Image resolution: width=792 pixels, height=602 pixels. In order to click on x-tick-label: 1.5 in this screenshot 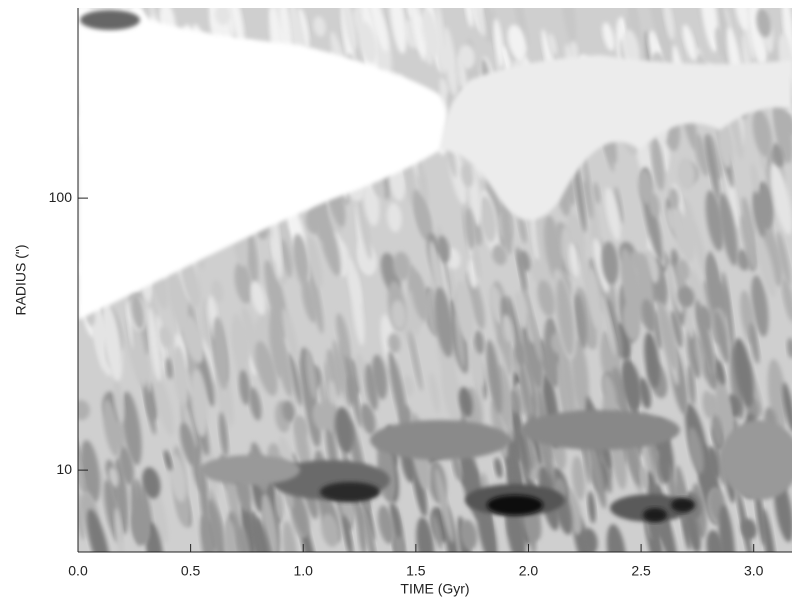, I will do `click(416, 571)`.